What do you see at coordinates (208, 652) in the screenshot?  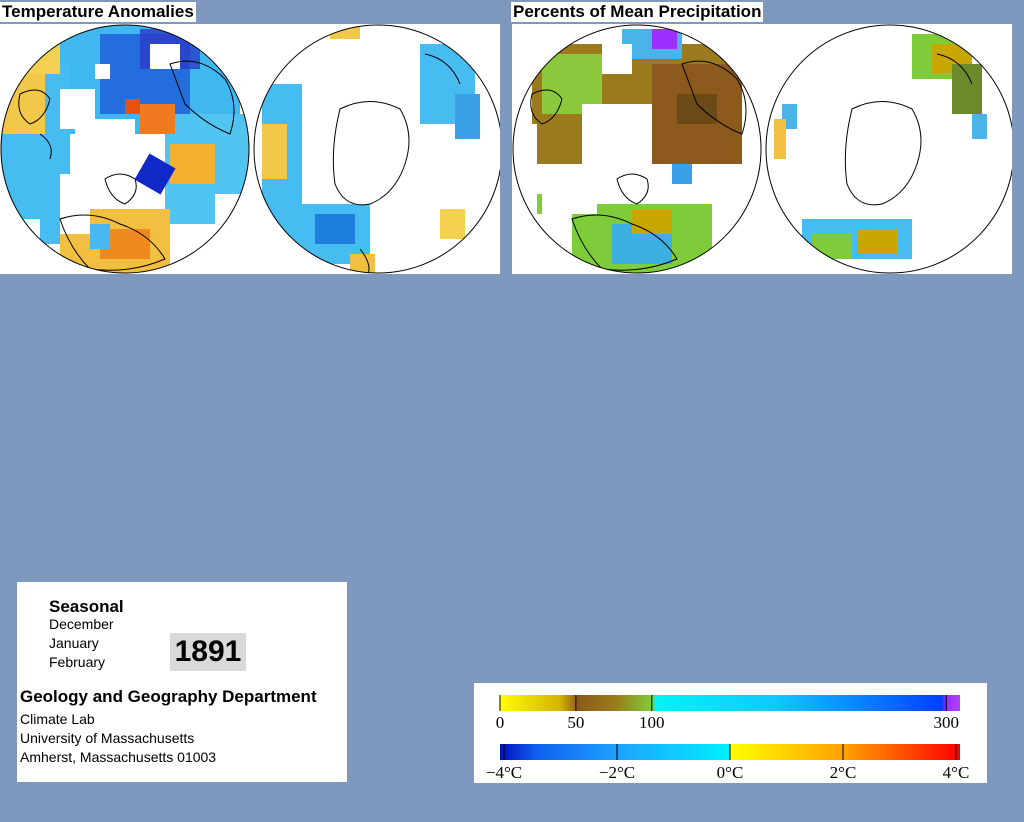 I see `year-display: 1891` at bounding box center [208, 652].